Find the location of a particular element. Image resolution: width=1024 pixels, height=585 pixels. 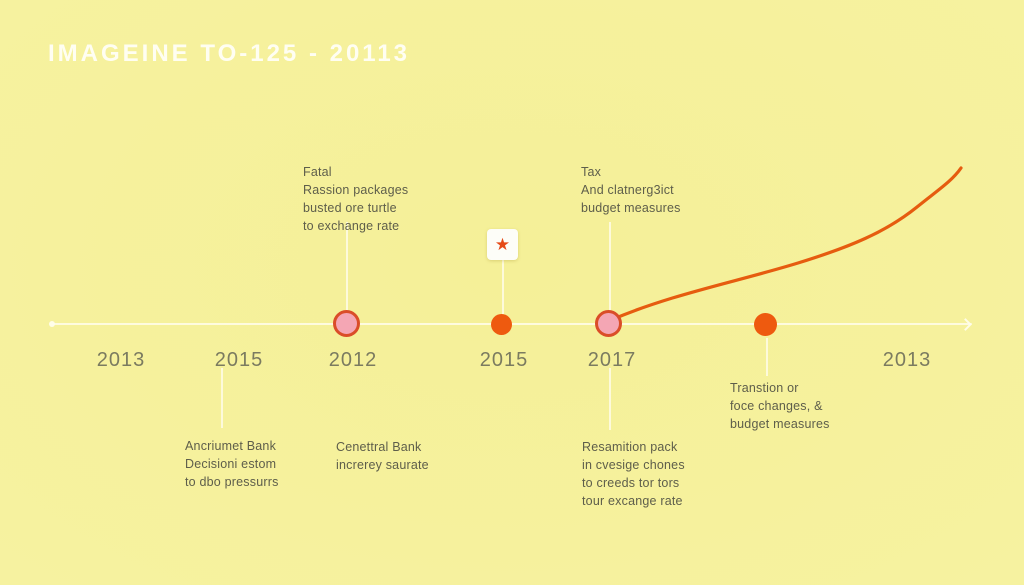

page-title: IMAGEINE TO-125 - 20113 is located at coordinates (229, 53).